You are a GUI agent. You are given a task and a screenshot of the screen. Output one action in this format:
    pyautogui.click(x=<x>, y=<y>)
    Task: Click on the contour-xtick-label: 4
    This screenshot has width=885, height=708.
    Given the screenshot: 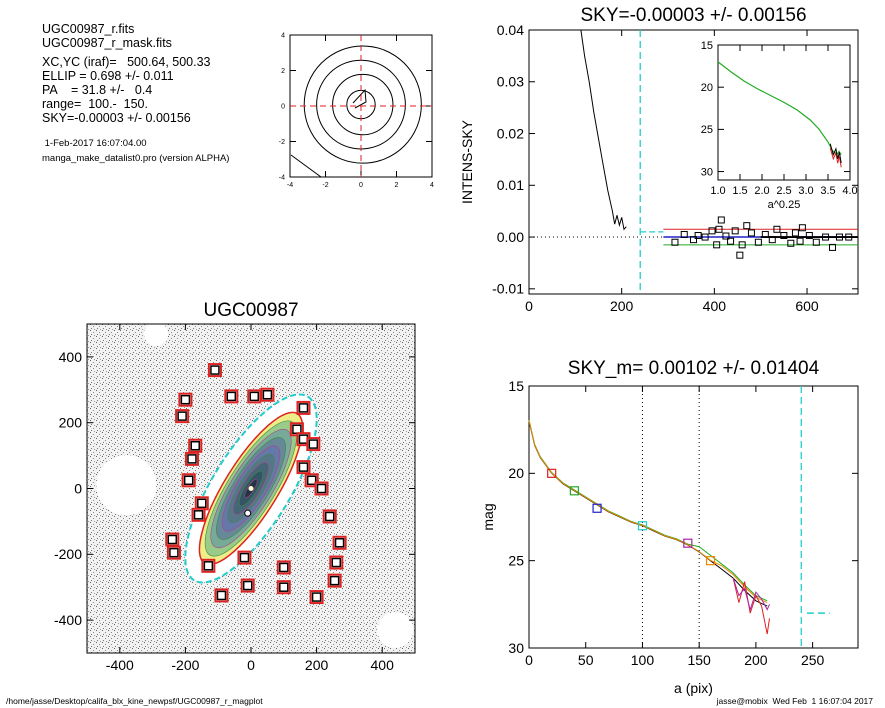 What is the action you would take?
    pyautogui.click(x=432, y=185)
    